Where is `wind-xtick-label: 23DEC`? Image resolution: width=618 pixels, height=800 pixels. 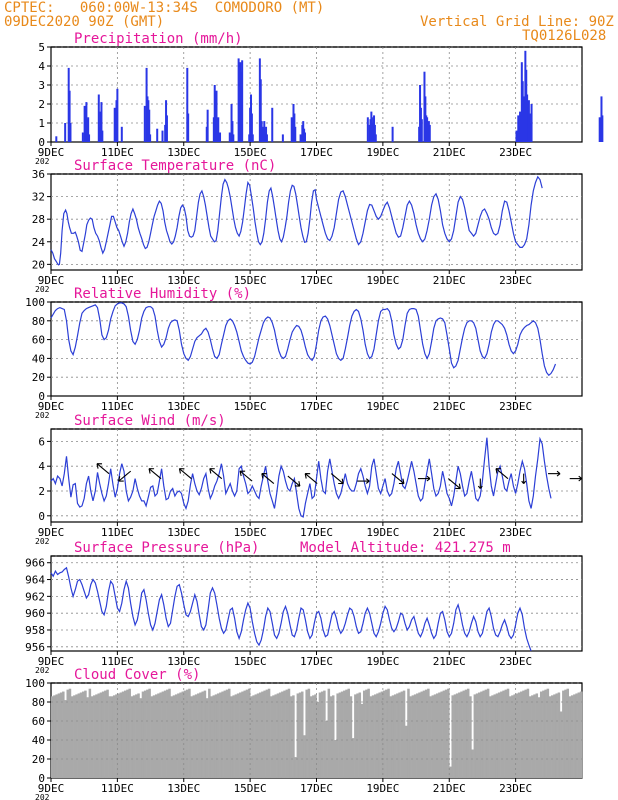 wind-xtick-label: 23DEC is located at coordinates (515, 532).